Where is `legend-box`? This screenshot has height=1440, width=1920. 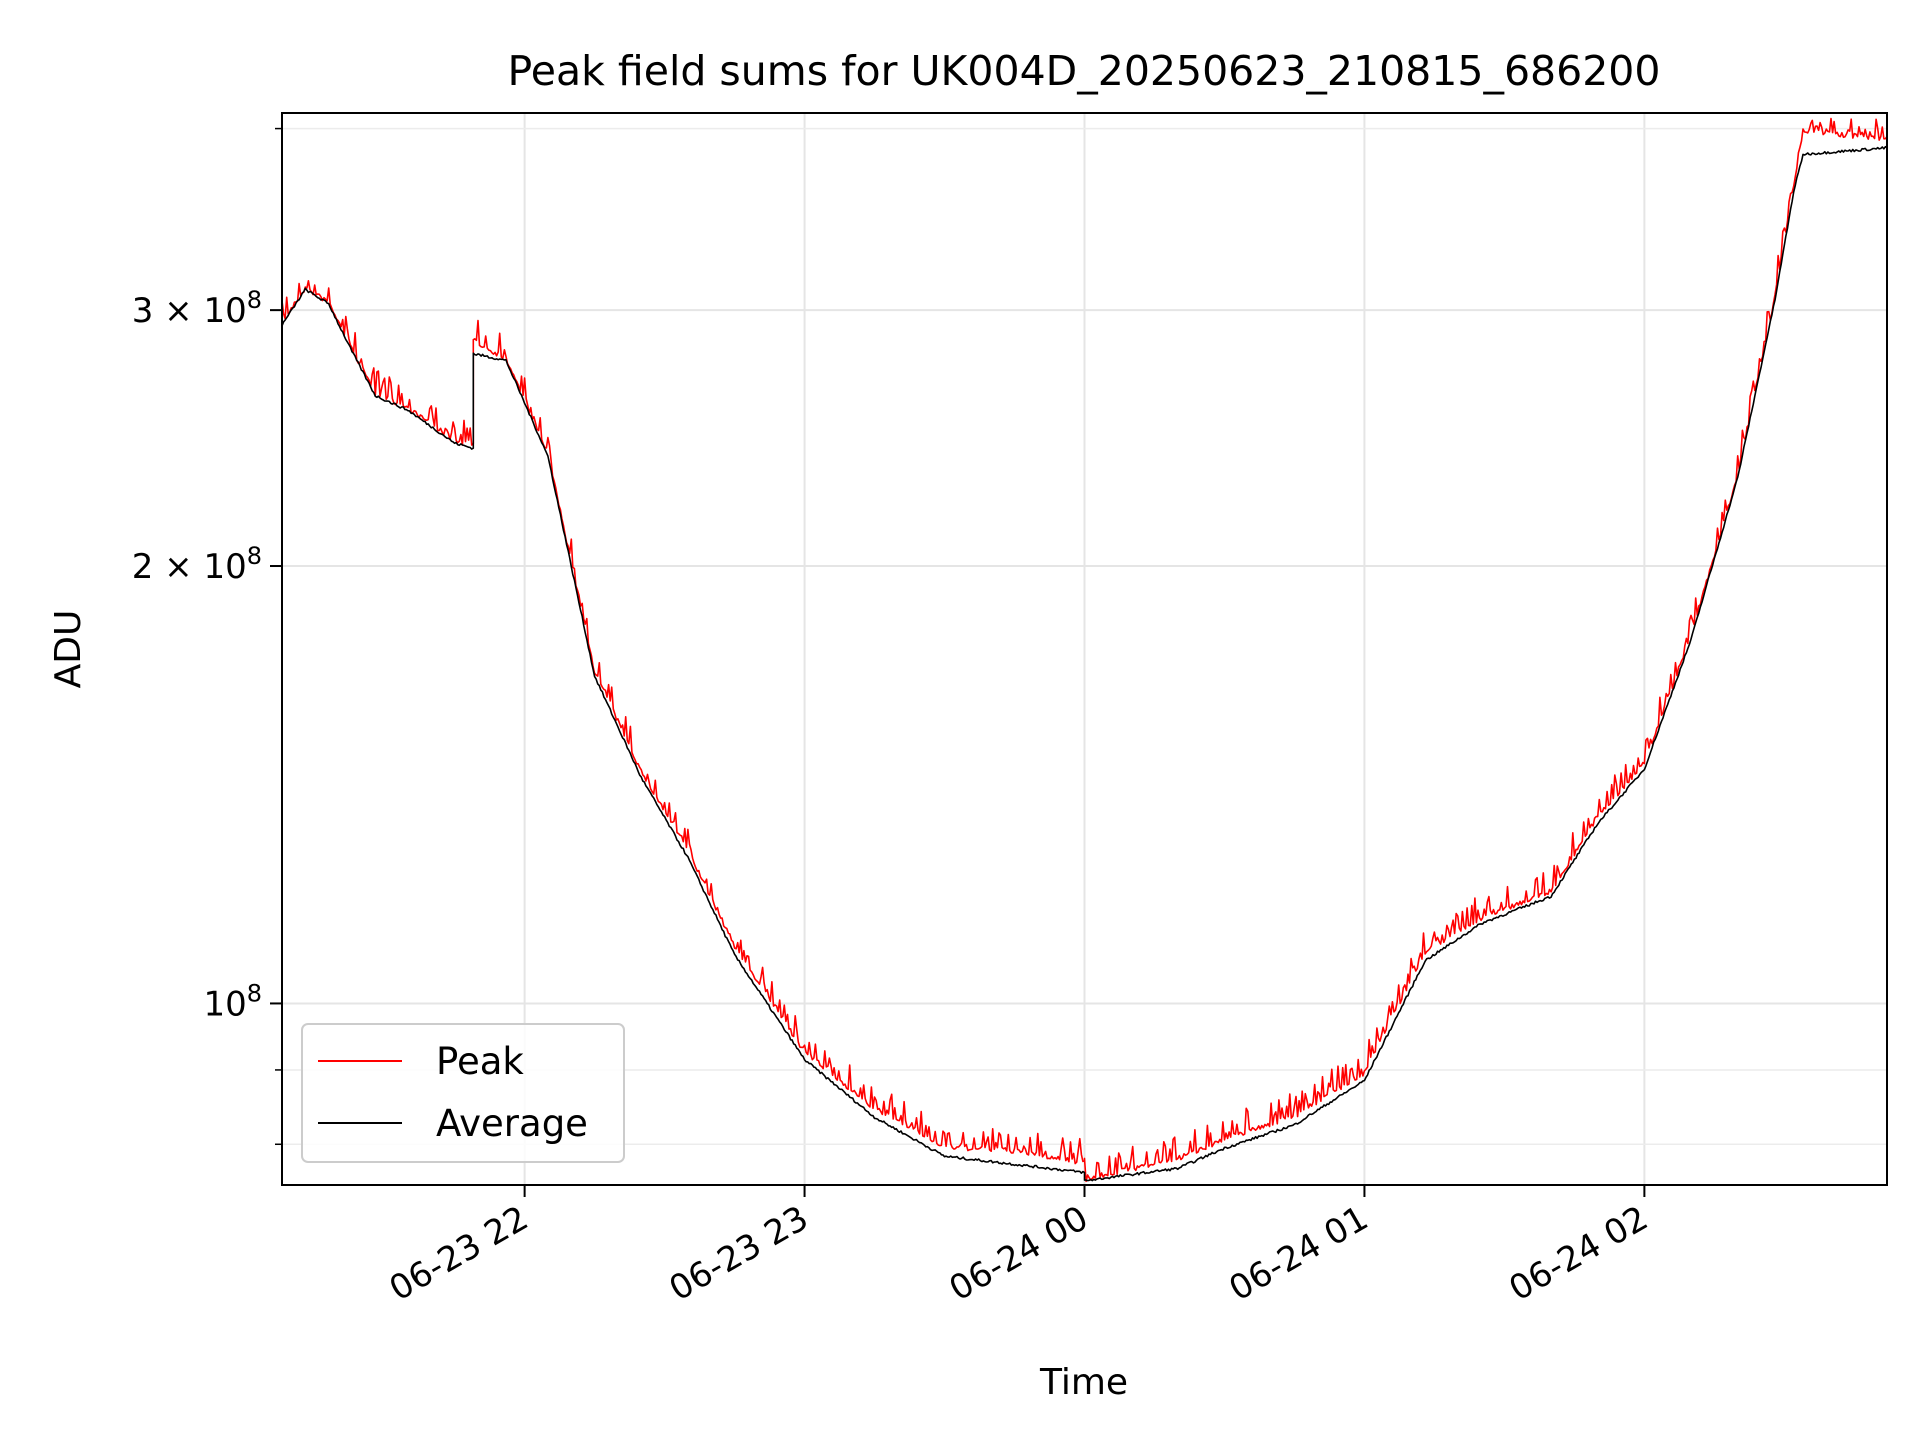
legend-box is located at coordinates (463, 1093).